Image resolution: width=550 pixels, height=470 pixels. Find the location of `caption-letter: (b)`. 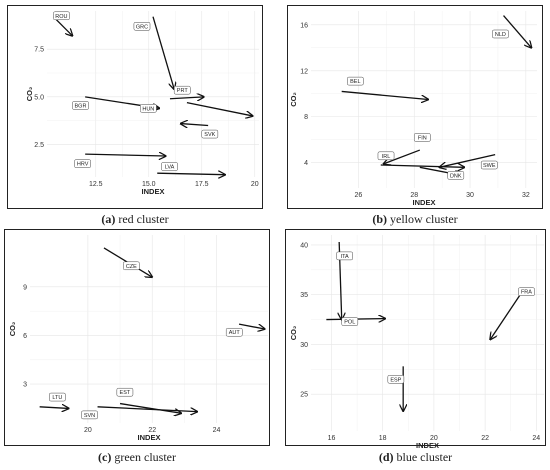

caption-letter: (b) is located at coordinates (379, 219).